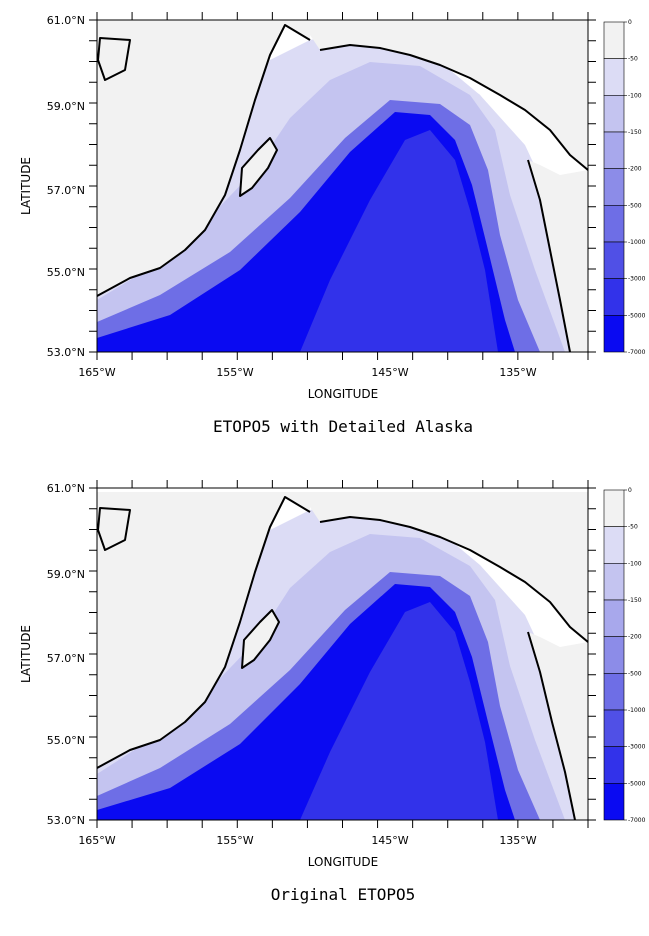  Describe the element at coordinates (343, 894) in the screenshot. I see `panel-title: Original ETOPO5` at that location.